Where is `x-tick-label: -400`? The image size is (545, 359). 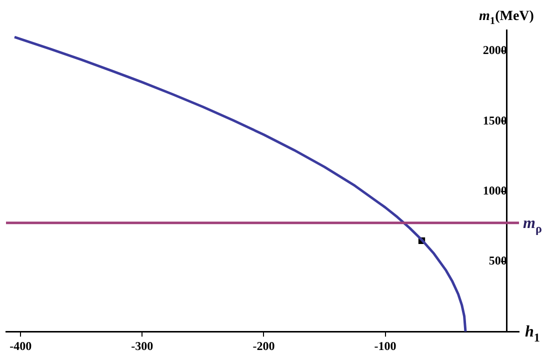 x-tick-label: -400 is located at coordinates (21, 345).